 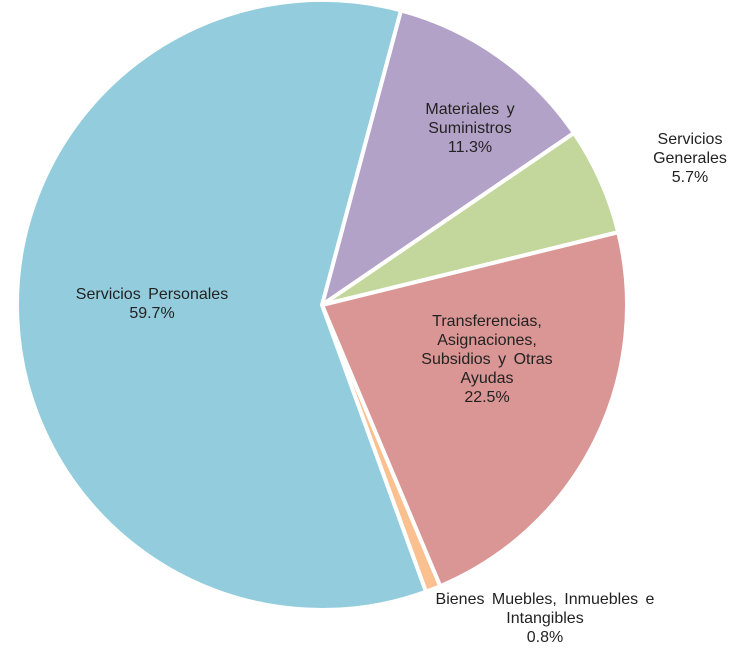 I want to click on slice-label: Servicios Personales 59.7%, so click(x=152, y=304).